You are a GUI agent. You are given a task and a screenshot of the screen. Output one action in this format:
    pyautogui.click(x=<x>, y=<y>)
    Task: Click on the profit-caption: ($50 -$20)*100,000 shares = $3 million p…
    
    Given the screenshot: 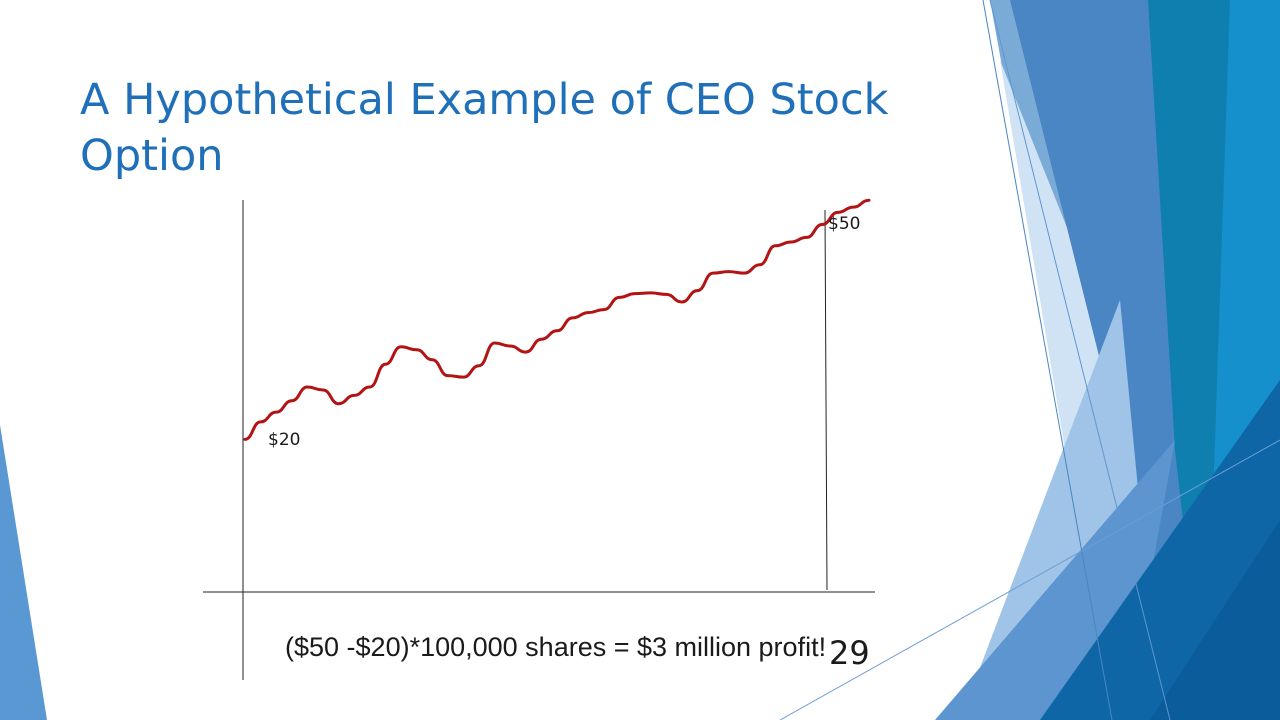 What is the action you would take?
    pyautogui.click(x=556, y=647)
    